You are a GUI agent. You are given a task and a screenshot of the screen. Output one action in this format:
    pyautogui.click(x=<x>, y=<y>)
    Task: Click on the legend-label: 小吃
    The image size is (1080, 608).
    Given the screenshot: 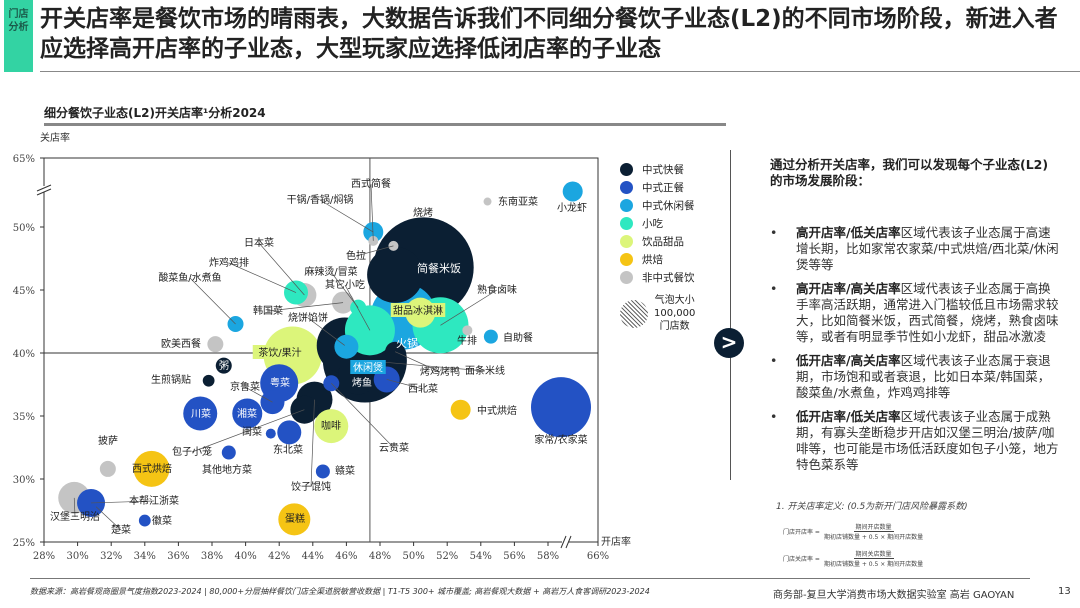 What is the action you would take?
    pyautogui.click(x=652, y=223)
    